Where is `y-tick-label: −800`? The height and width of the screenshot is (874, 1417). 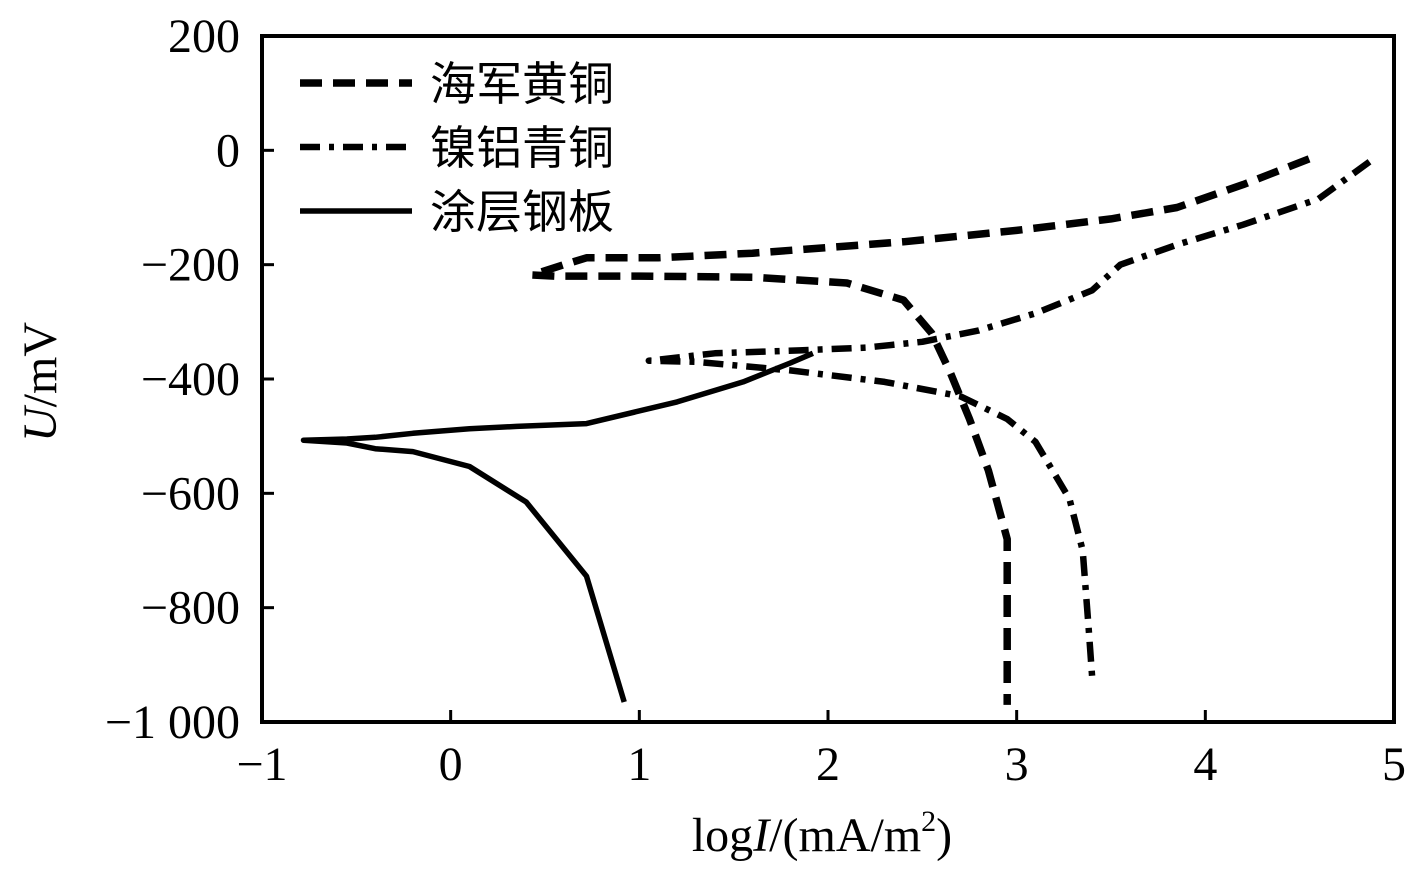 y-tick-label: −800 is located at coordinates (190, 608).